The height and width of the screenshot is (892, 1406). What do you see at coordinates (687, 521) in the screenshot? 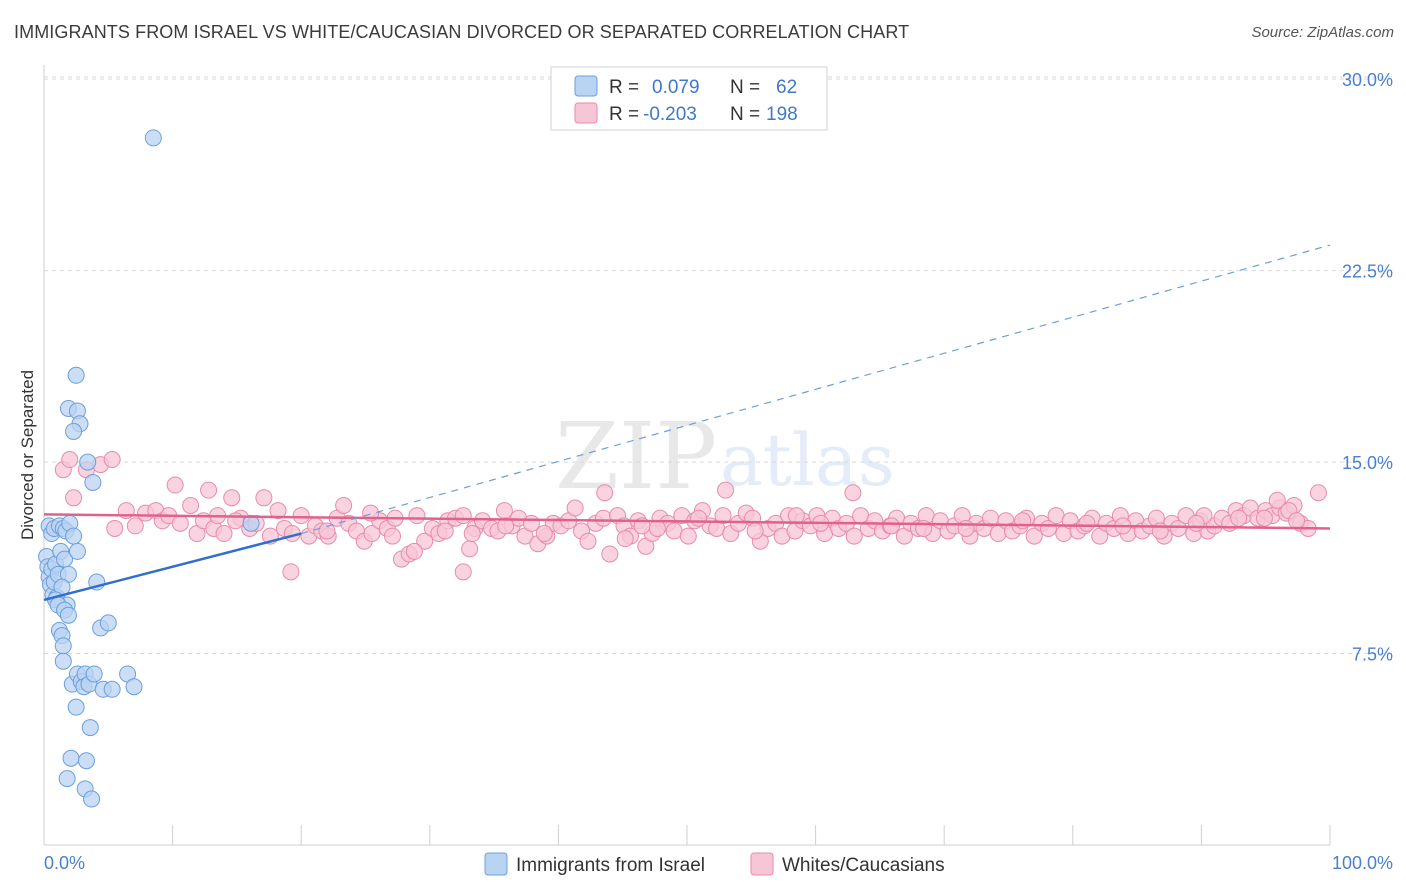
I see `trend-line-whites` at bounding box center [687, 521].